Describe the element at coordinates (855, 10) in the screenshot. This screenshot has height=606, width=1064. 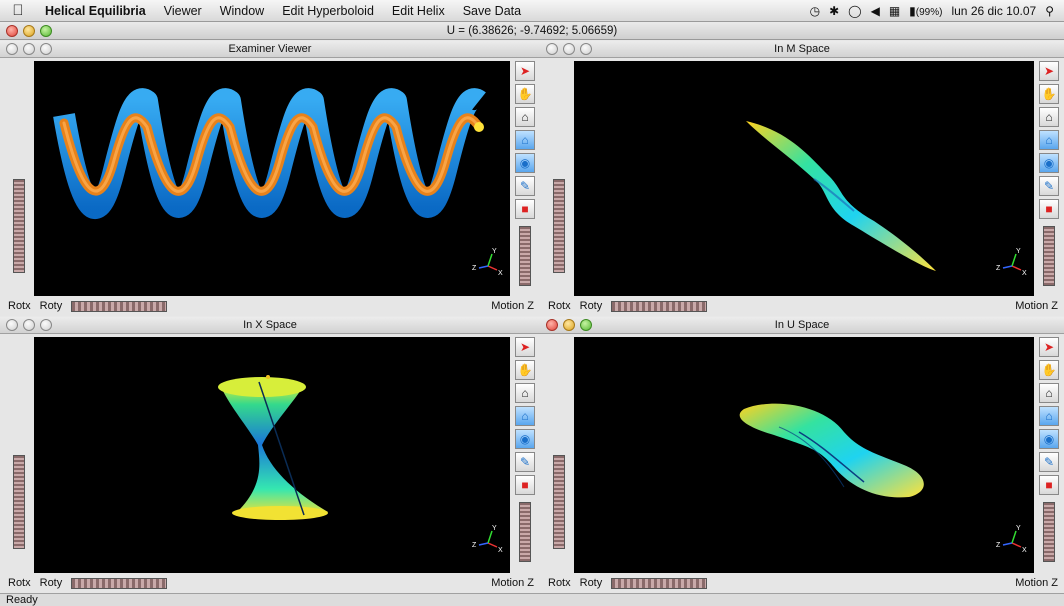
I see `wifi-icon: ◯` at that location.